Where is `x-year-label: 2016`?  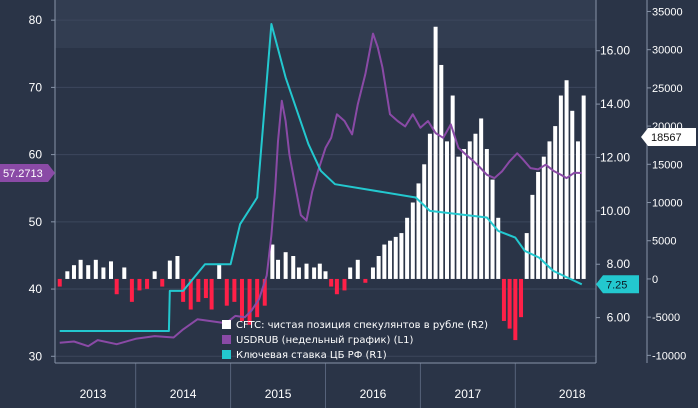 x-year-label: 2016 is located at coordinates (373, 394).